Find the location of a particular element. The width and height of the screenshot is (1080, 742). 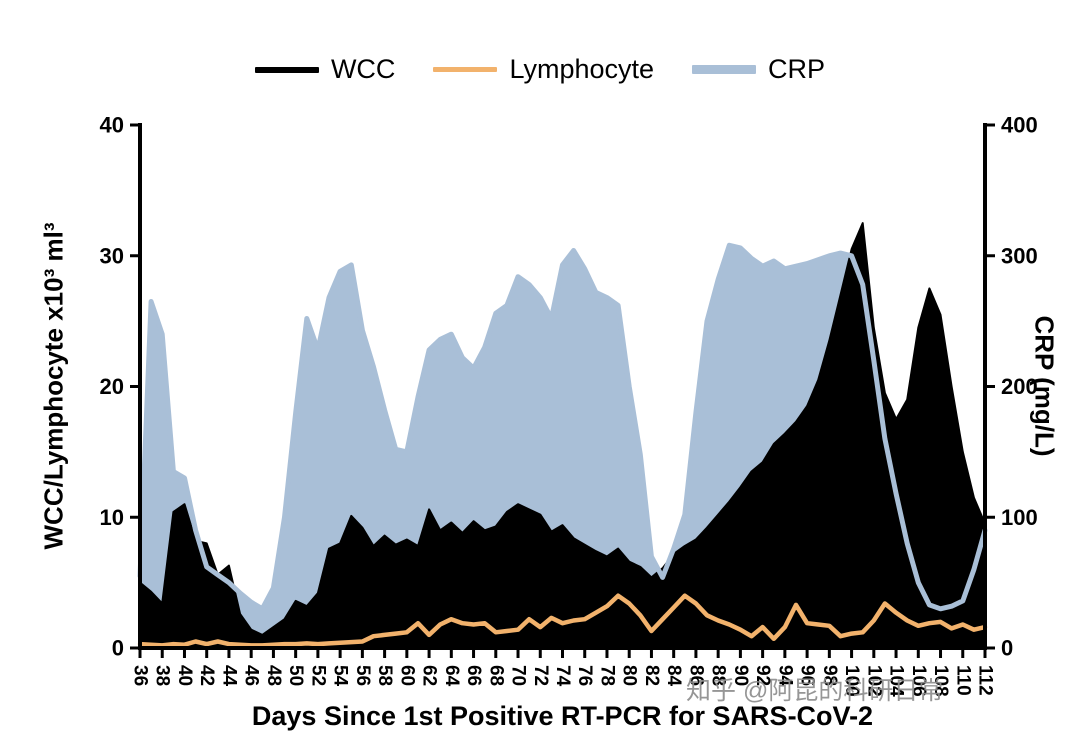

x-tick-label: 70 is located at coordinates (518, 675).